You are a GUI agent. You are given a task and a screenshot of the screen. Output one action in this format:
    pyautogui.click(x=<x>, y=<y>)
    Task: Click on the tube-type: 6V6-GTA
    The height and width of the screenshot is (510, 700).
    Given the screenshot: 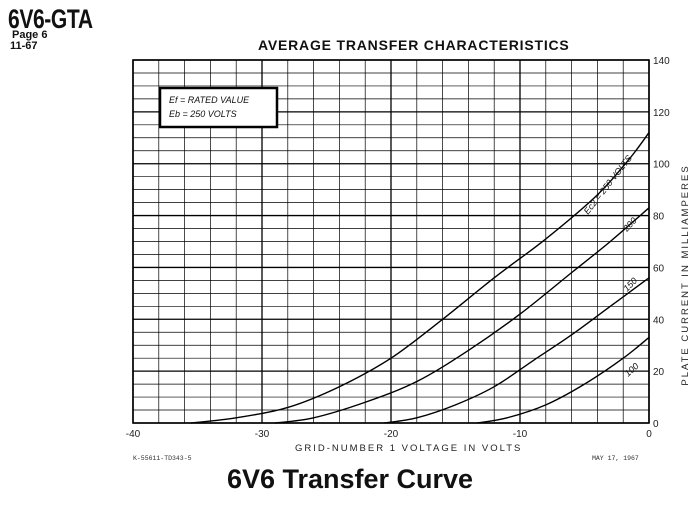 What is the action you would take?
    pyautogui.click(x=50, y=19)
    